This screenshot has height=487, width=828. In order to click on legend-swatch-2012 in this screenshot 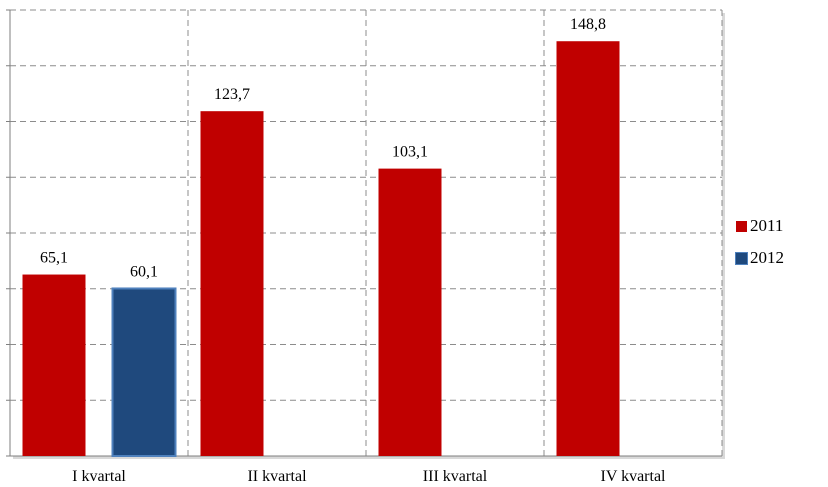, I will do `click(741, 258)`.